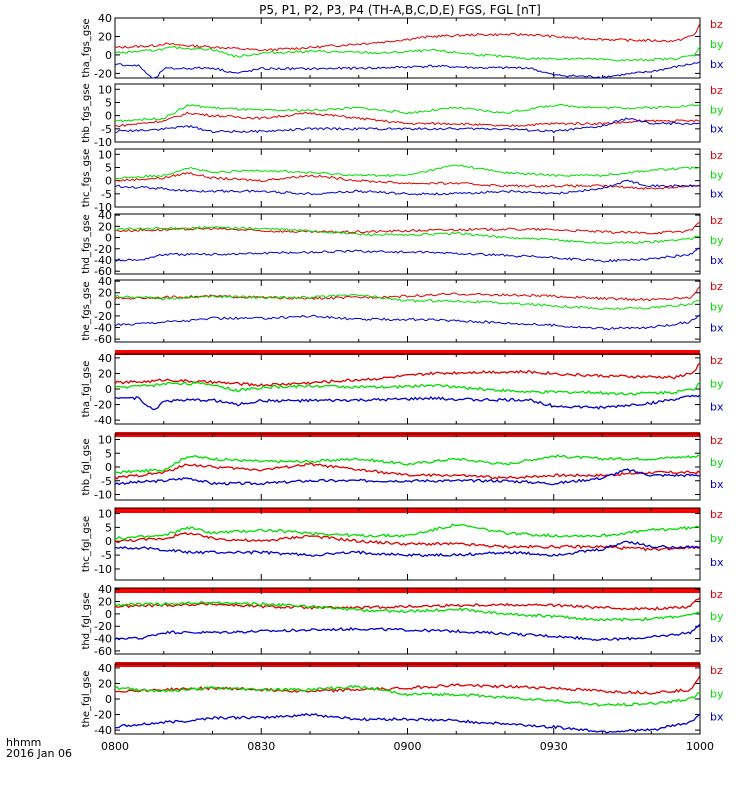 The height and width of the screenshot is (804, 750). What do you see at coordinates (86, 621) in the screenshot?
I see `y-axis-label: thd_fgl_gse` at bounding box center [86, 621].